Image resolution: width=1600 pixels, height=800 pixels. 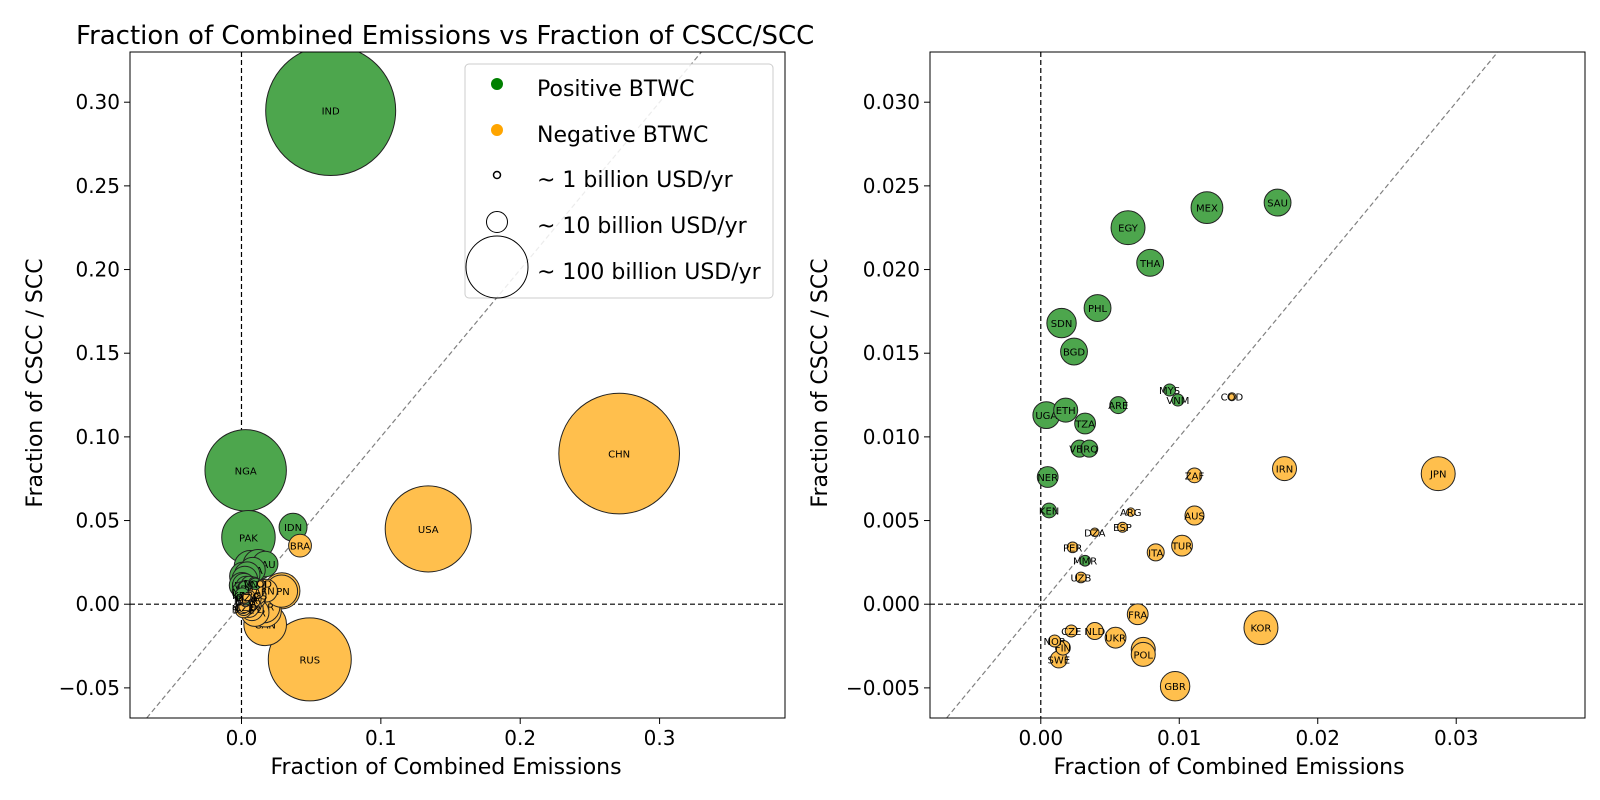 What do you see at coordinates (381, 738) in the screenshot?
I see `x-tick-label: 0.1` at bounding box center [381, 738].